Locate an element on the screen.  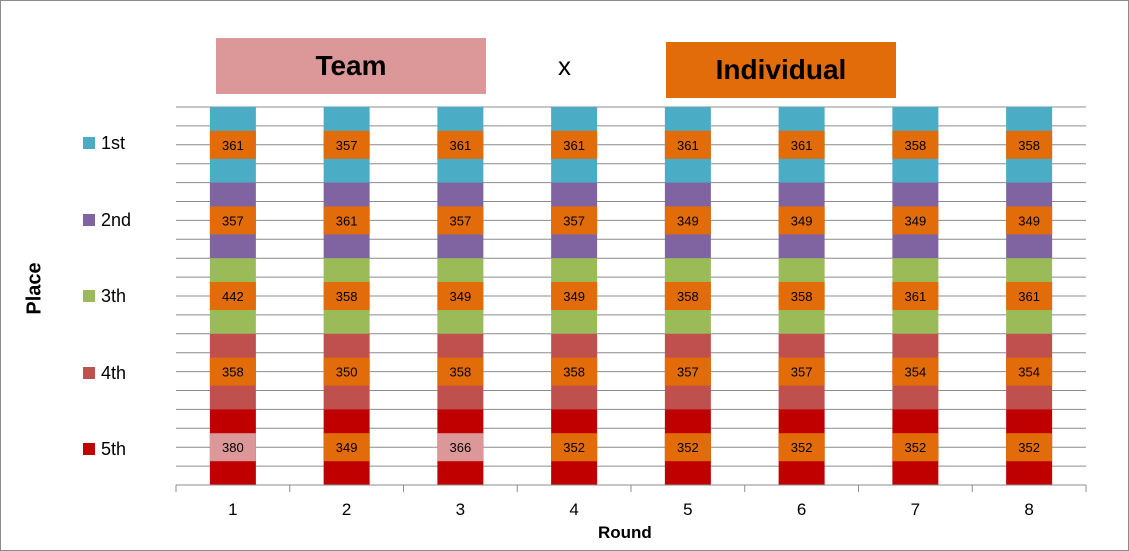
x-tick-label: 7 is located at coordinates (915, 509).